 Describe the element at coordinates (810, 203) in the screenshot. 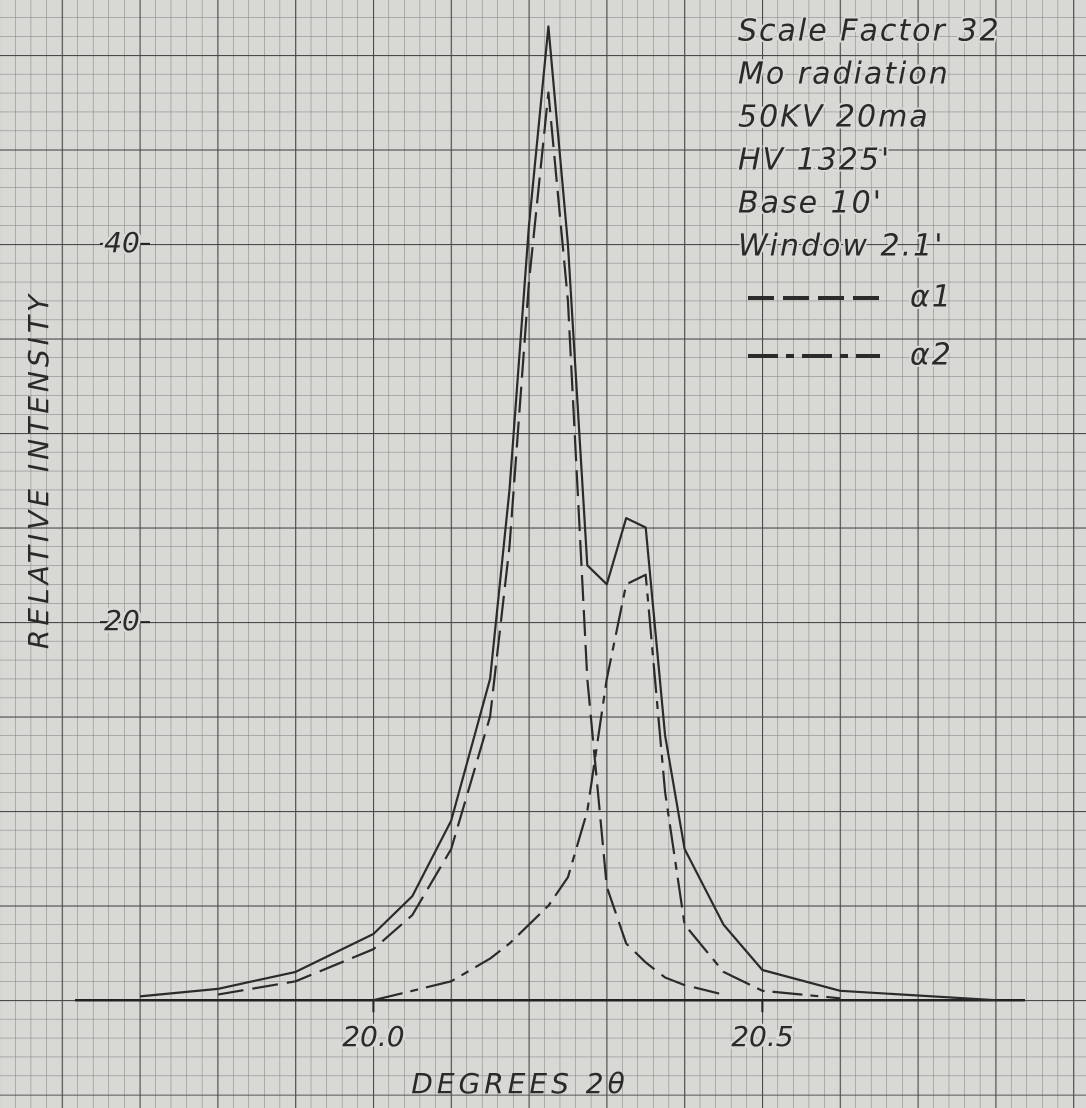

I see `annotation: Base 10'` at that location.